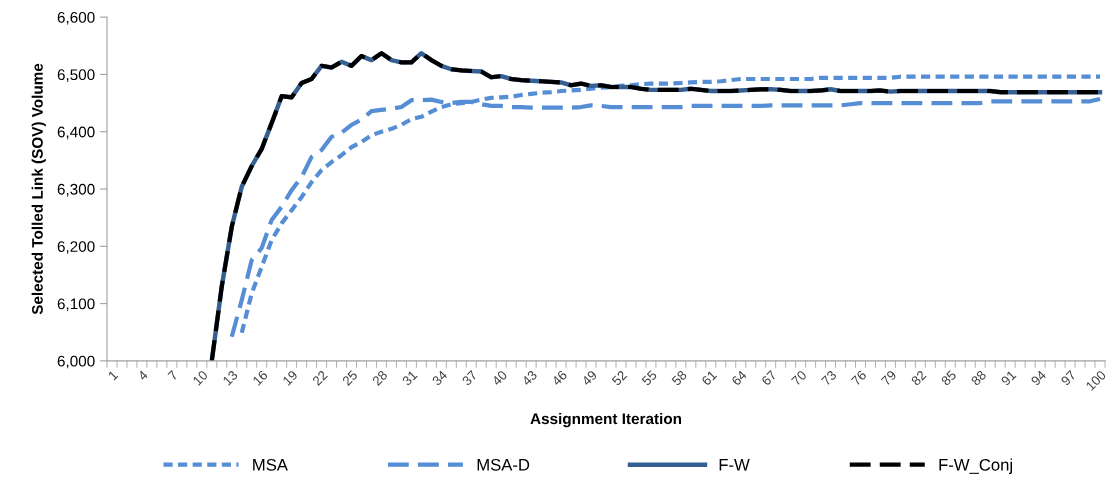  What do you see at coordinates (559, 378) in the screenshot?
I see `x-tick-label: 46` at bounding box center [559, 378].